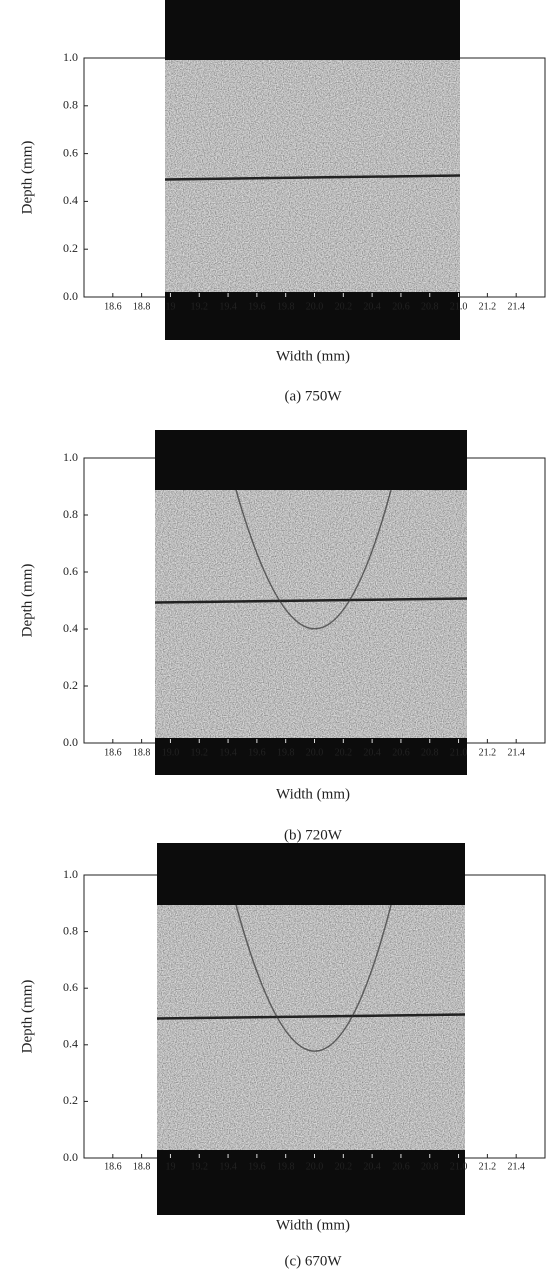  Describe the element at coordinates (313, 1261) in the screenshot. I see `caption: (c) 670W` at that location.